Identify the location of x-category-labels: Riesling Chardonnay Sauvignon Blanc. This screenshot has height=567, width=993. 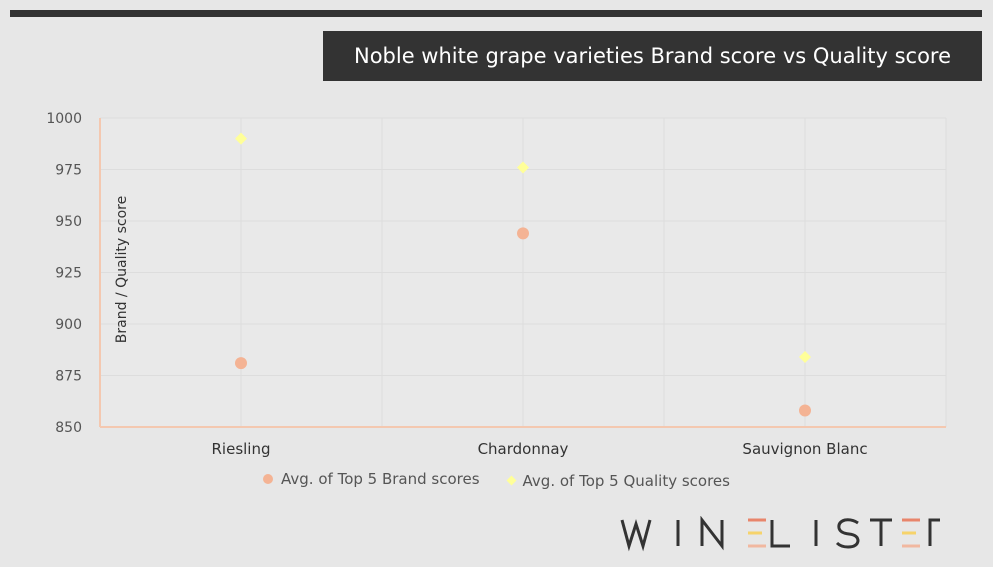
(540, 449).